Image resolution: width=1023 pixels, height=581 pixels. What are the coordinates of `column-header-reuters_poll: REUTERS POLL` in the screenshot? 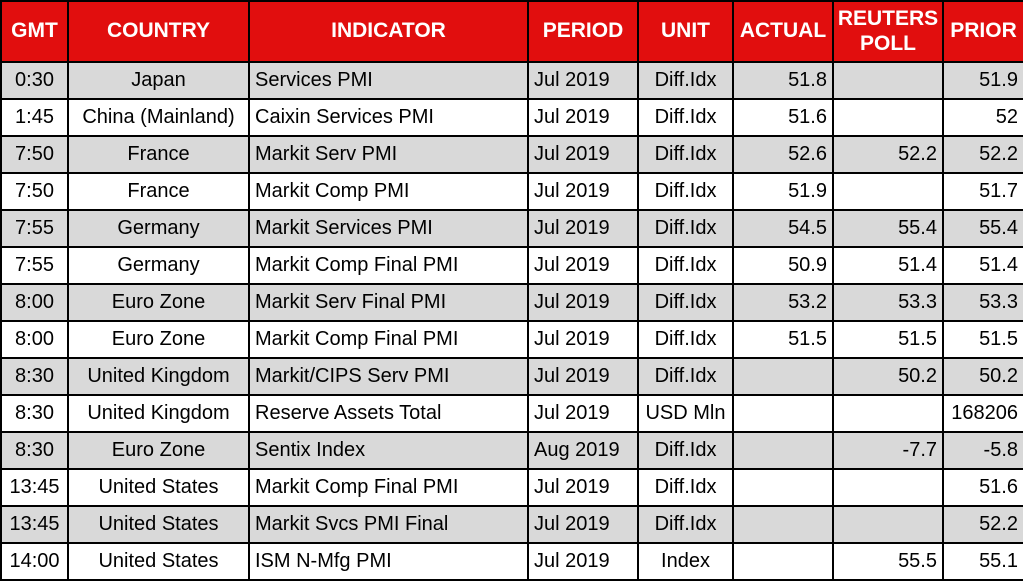 It's located at (888, 31).